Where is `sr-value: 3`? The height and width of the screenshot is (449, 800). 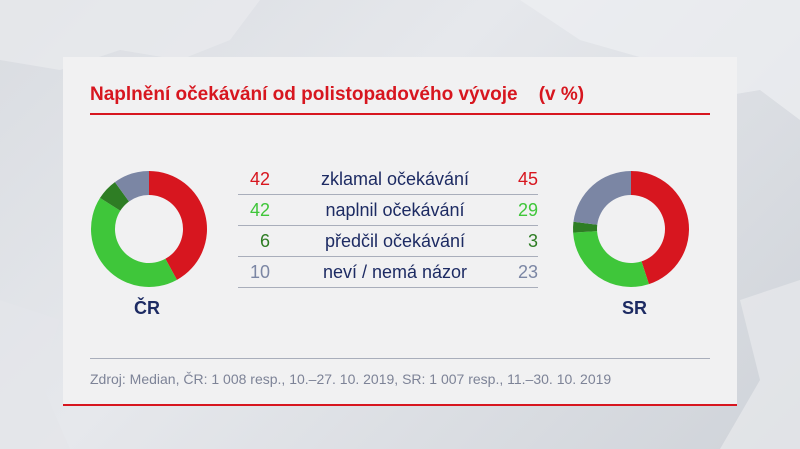 sr-value: 3 is located at coordinates (532, 241).